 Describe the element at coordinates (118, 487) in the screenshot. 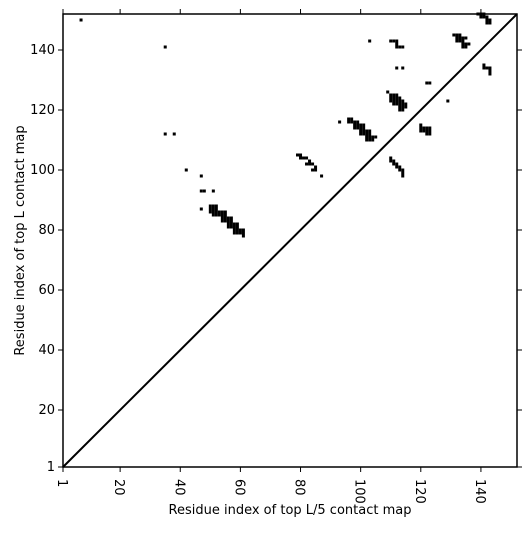

I see `x-tick-label-20: 20` at that location.